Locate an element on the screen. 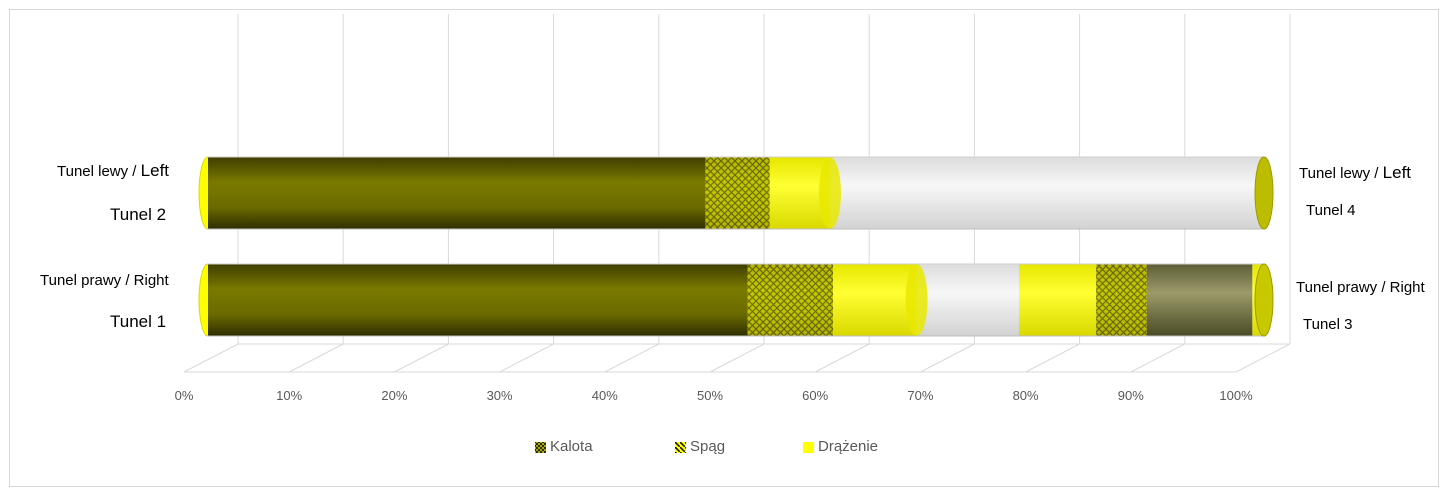 The width and height of the screenshot is (1449, 494). left-label-bottom-line2: Tunel 1 is located at coordinates (138, 321).